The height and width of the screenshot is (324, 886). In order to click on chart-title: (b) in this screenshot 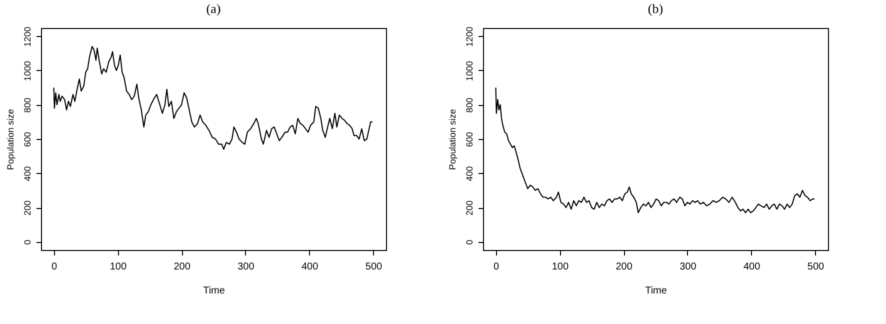, I will do `click(656, 8)`.